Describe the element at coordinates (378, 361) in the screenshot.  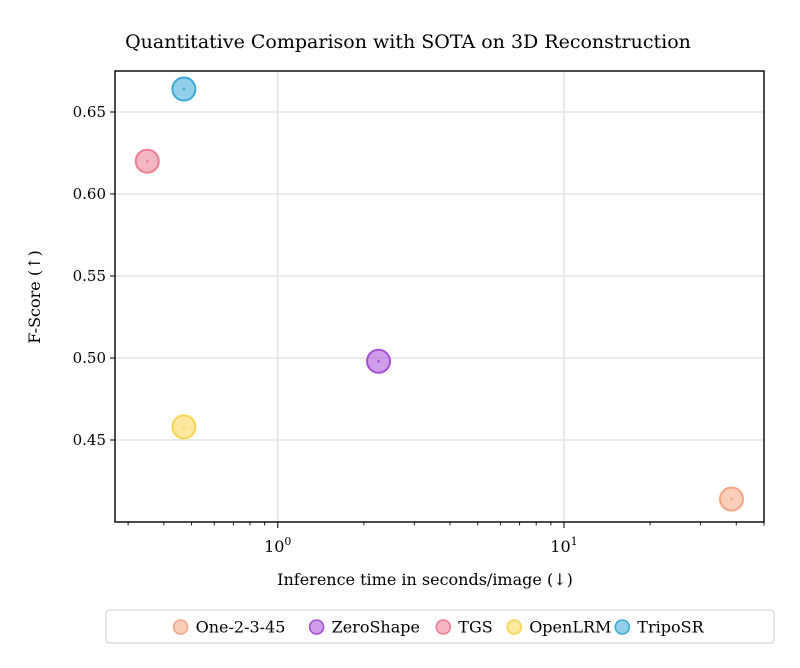
I see `point-center-zeroshape` at that location.